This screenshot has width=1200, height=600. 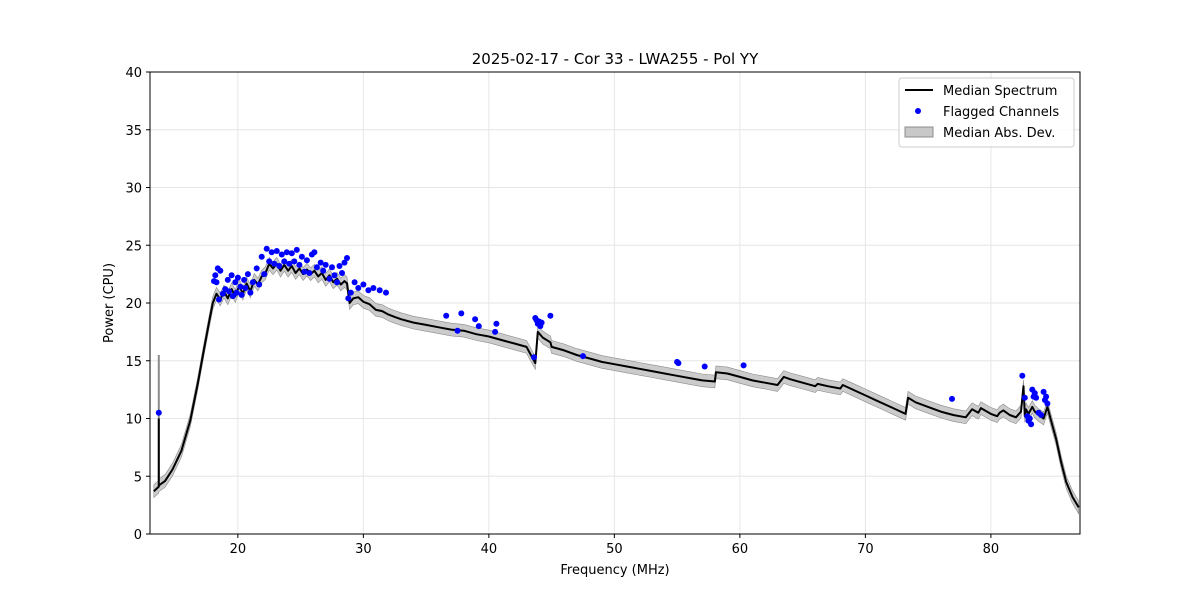 I want to click on y-tick-label: 35, so click(x=133, y=131).